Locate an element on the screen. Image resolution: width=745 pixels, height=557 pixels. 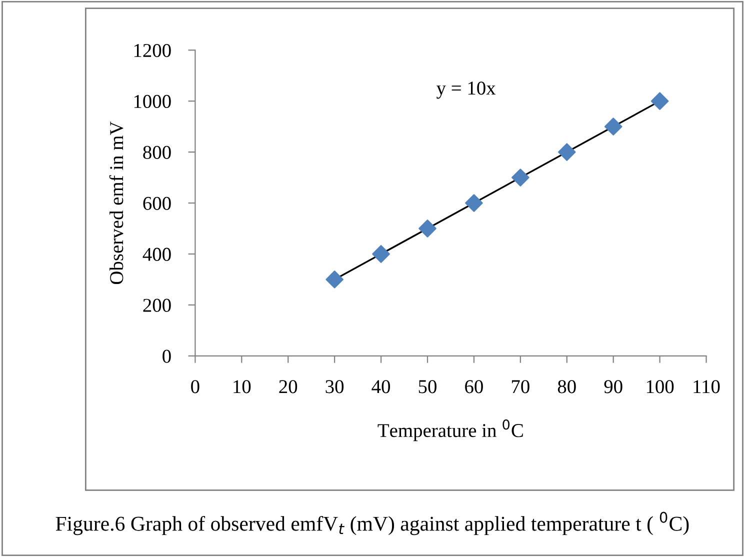
x-tick-label: 0 is located at coordinates (195, 387).